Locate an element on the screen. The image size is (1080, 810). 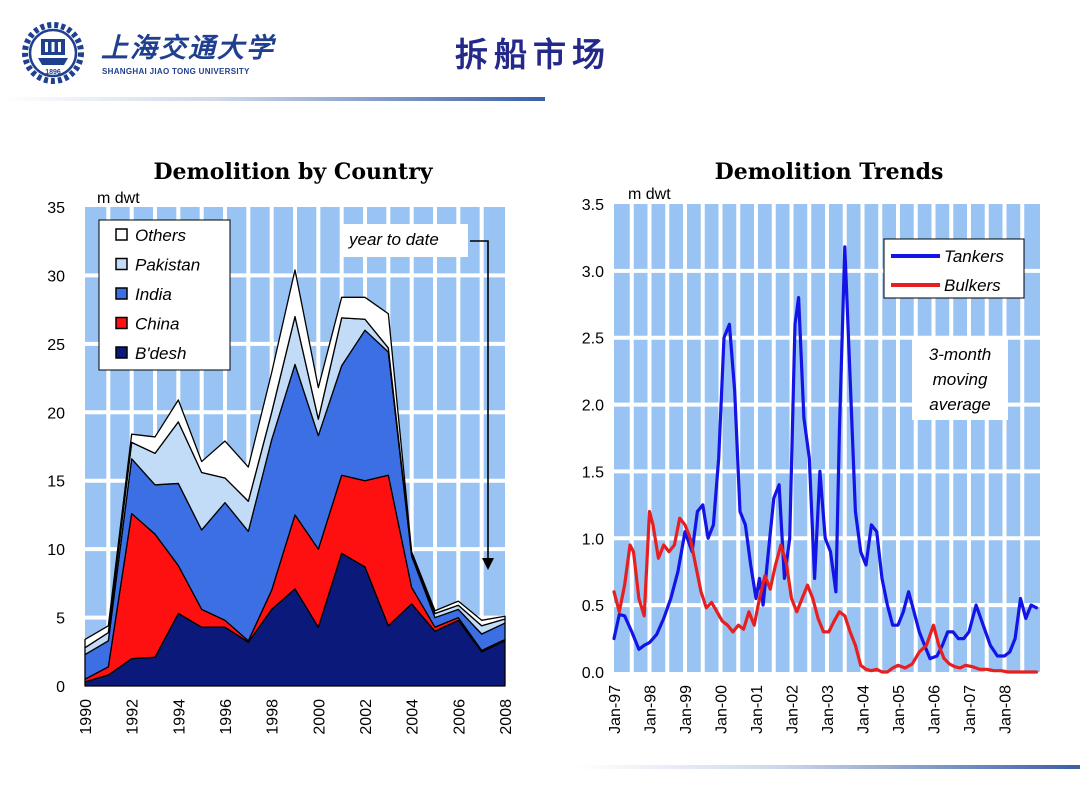
legend-label: Tankers is located at coordinates (974, 256).